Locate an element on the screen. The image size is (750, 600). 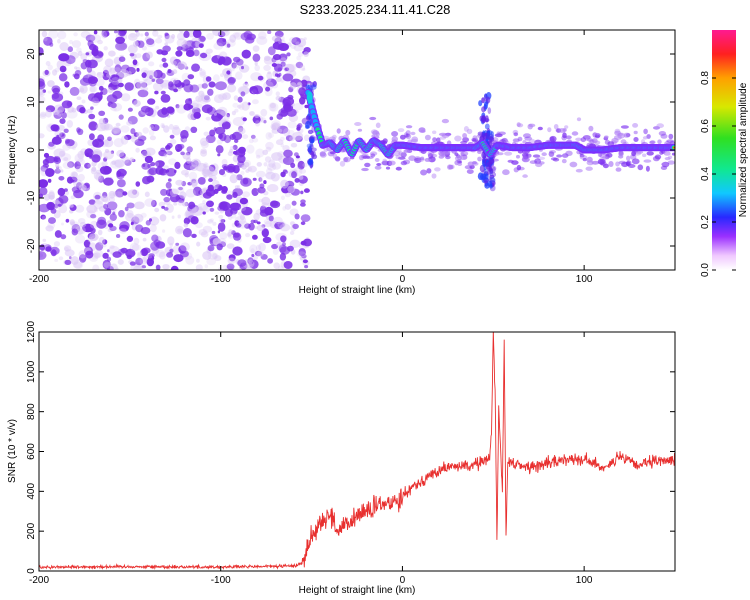
colorbar-gradient is located at coordinates (724, 150).